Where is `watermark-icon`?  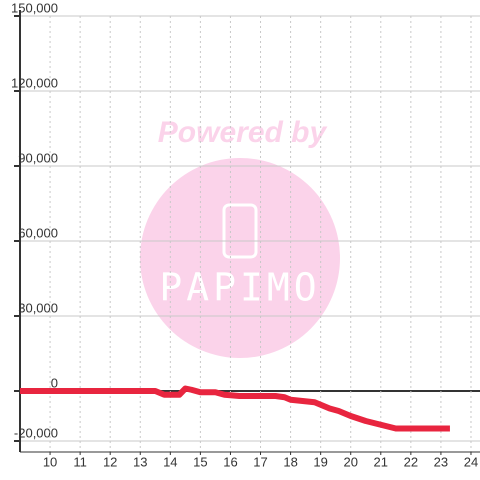
watermark-icon is located at coordinates (240, 231).